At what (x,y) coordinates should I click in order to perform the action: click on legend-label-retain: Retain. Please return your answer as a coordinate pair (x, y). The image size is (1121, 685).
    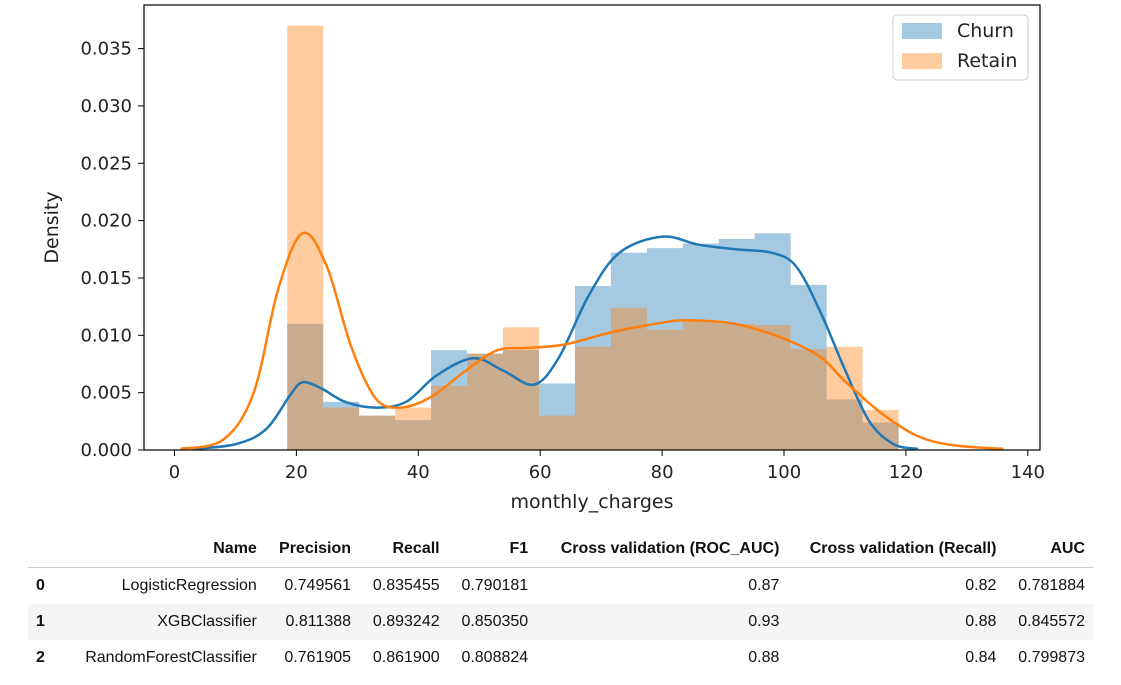
    Looking at the image, I should click on (987, 61).